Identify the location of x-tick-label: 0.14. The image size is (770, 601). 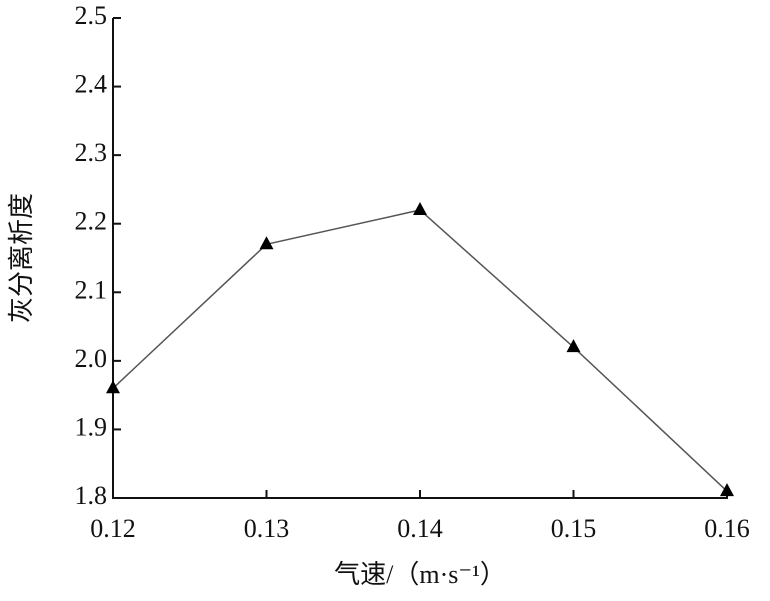
(420, 528).